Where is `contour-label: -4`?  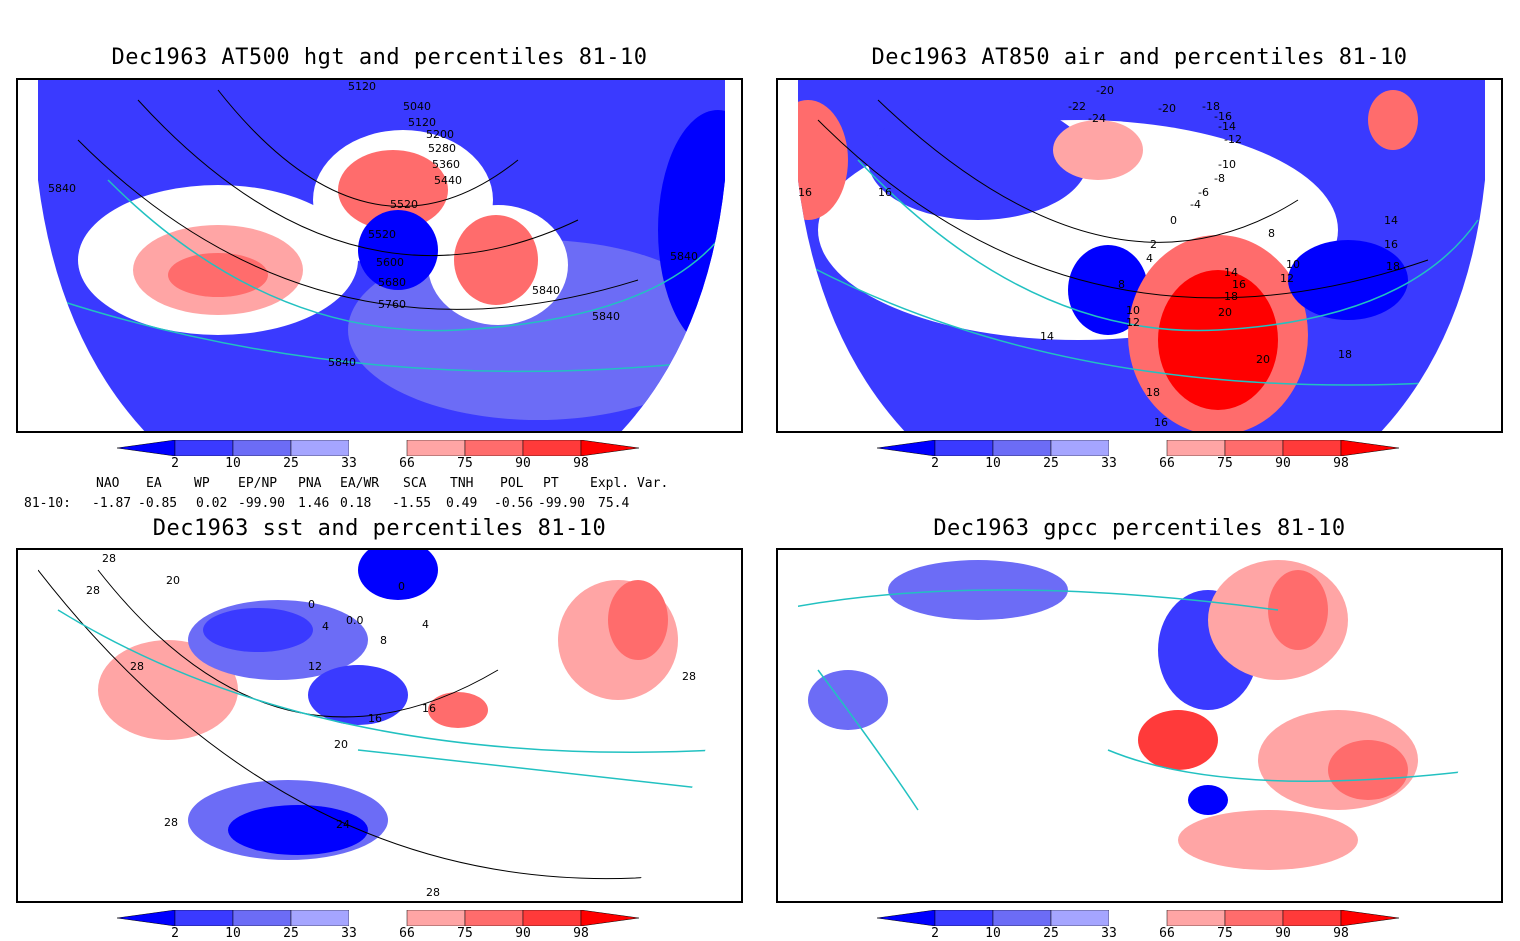
contour-label: -4 is located at coordinates (1195, 204).